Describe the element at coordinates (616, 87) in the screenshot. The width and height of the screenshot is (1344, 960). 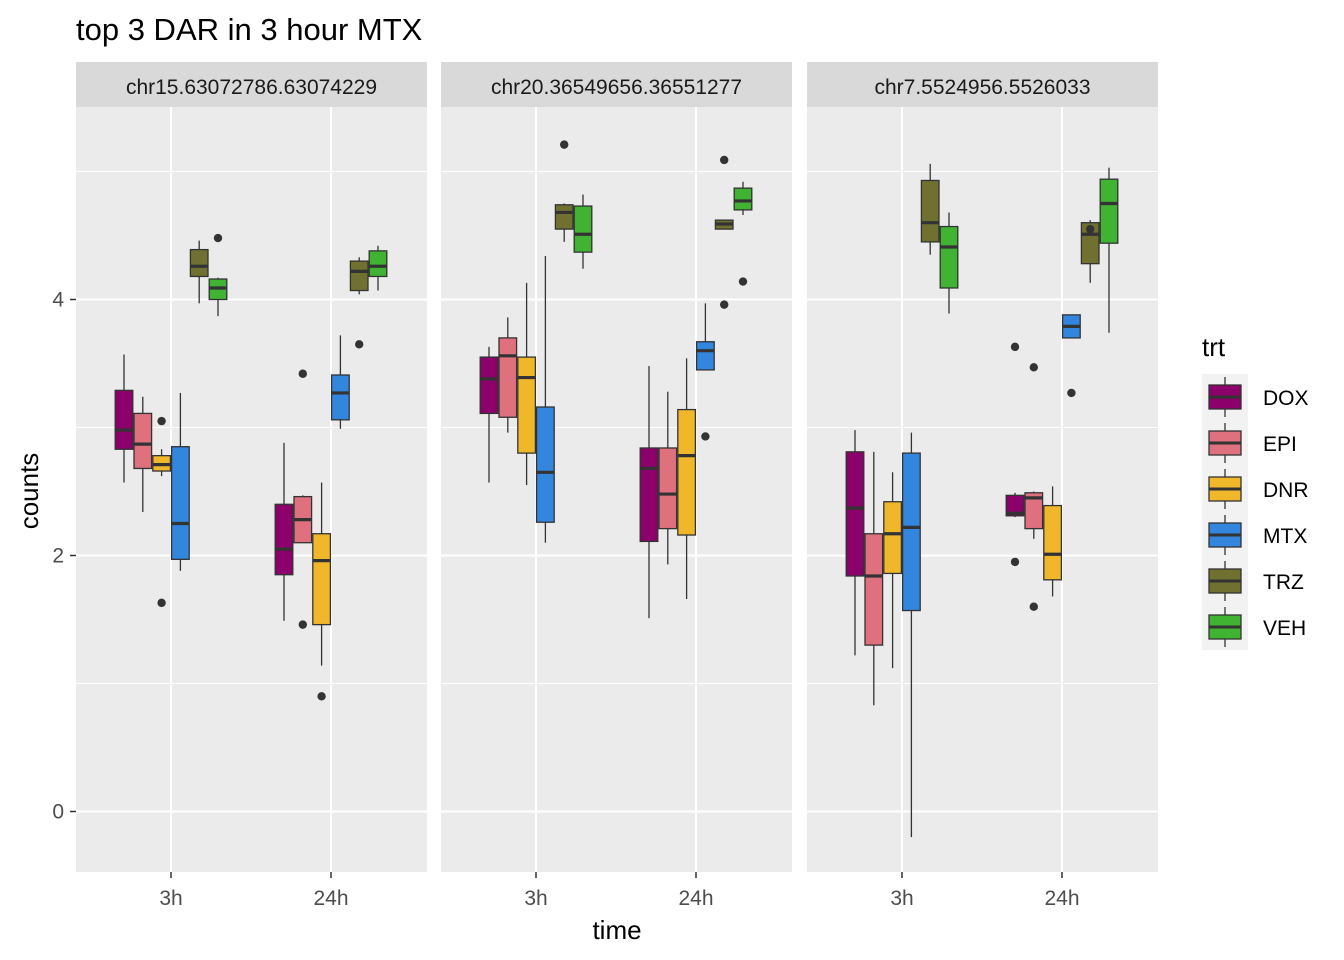
I see `facet-strip-label: chr20.36549656.36551277` at that location.